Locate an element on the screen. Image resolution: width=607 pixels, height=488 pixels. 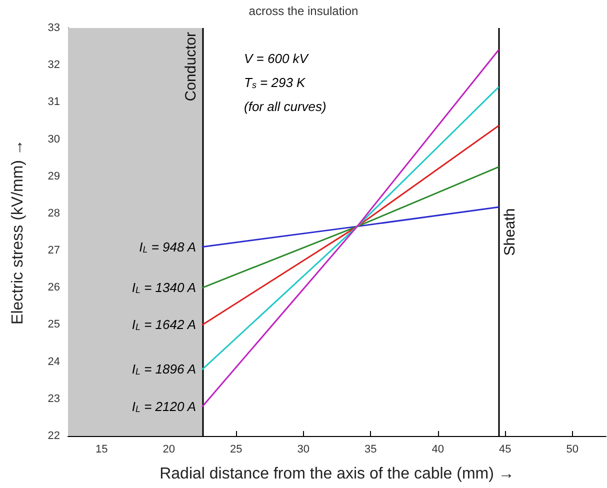
x-tick-label: 20 is located at coordinates (168, 450).